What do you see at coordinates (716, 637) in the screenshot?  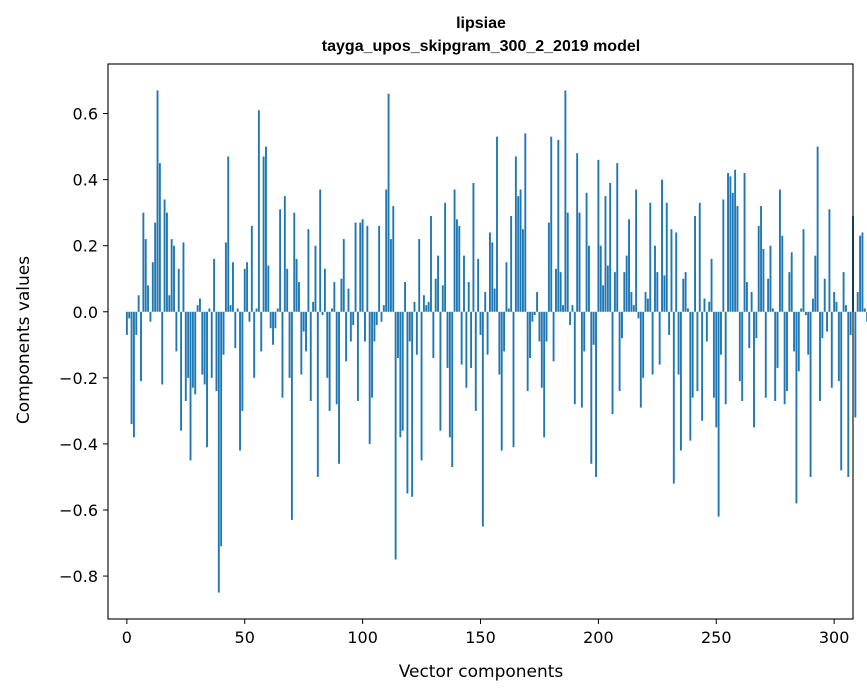 I see `x-tick-label: 250` at bounding box center [716, 637].